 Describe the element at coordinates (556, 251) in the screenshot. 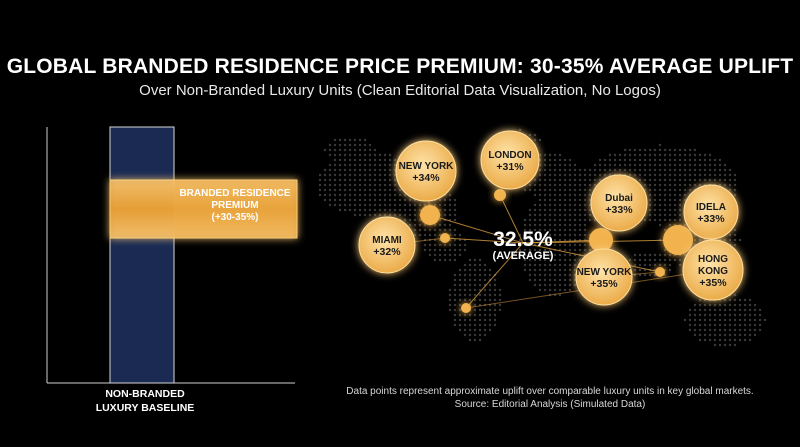

I see `city-markers` at that location.